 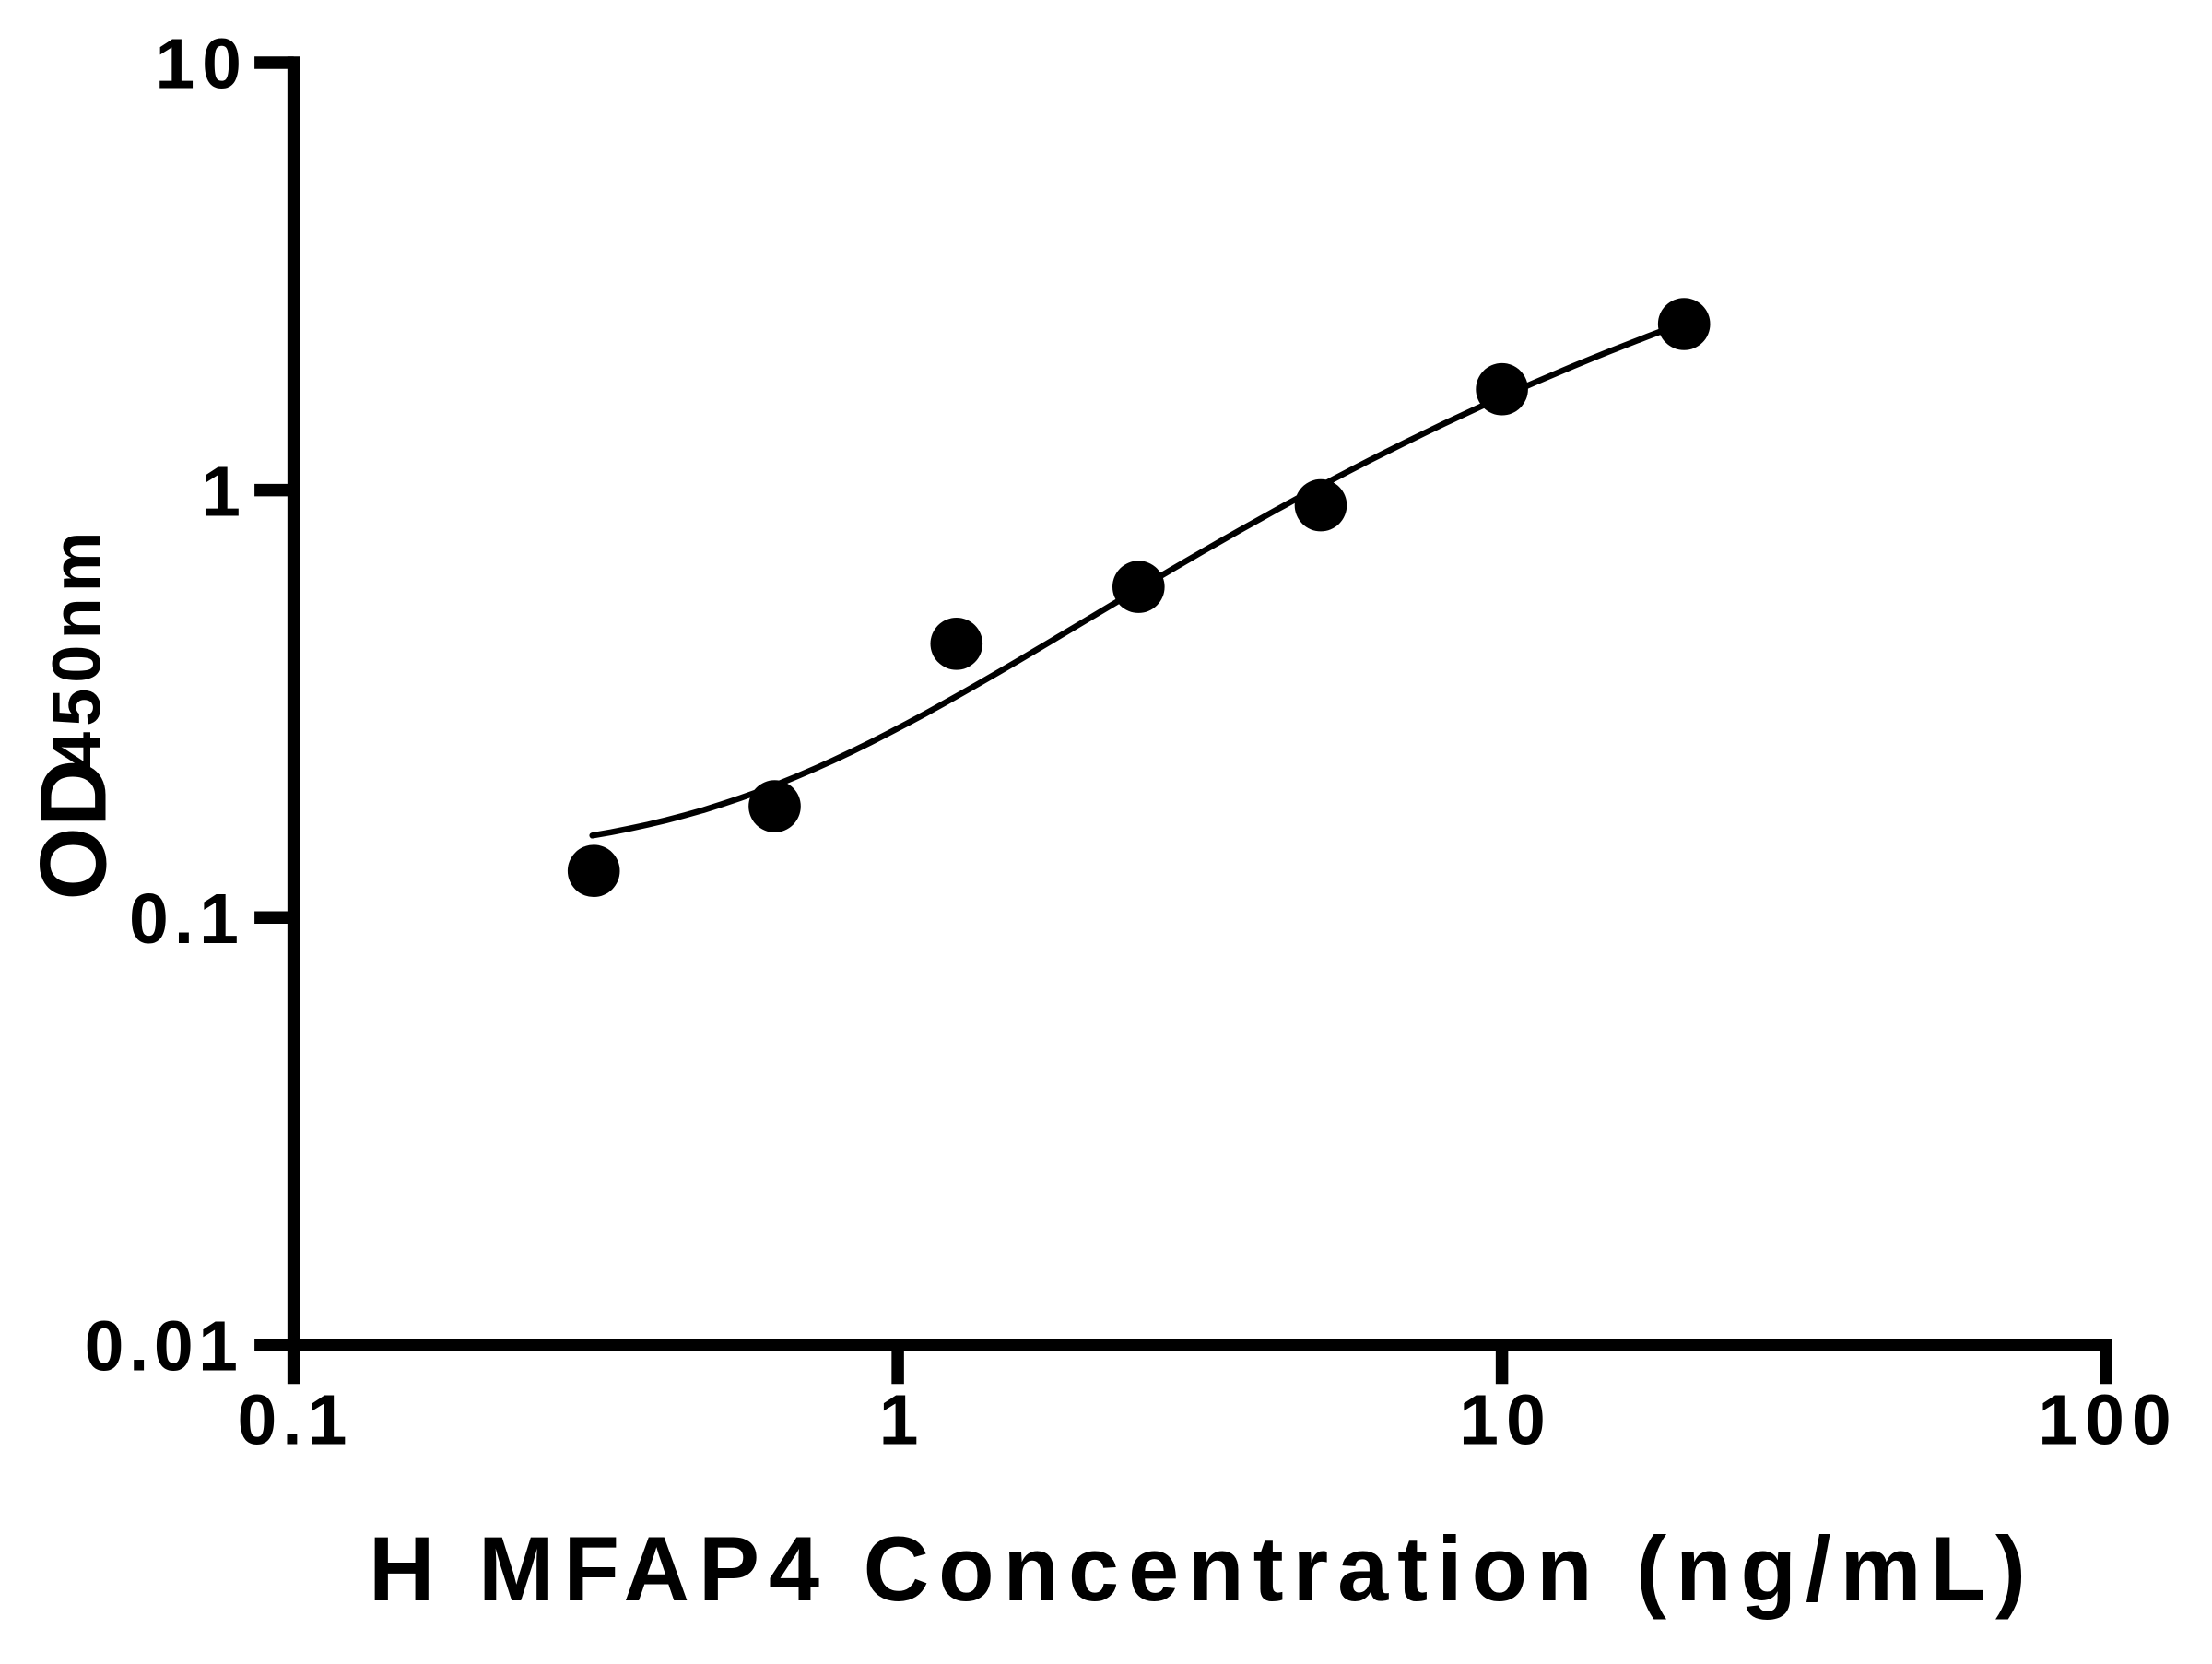 I want to click on svg-text: H MFAP4 Concentration (ng/mL), so click(x=1202, y=1568).